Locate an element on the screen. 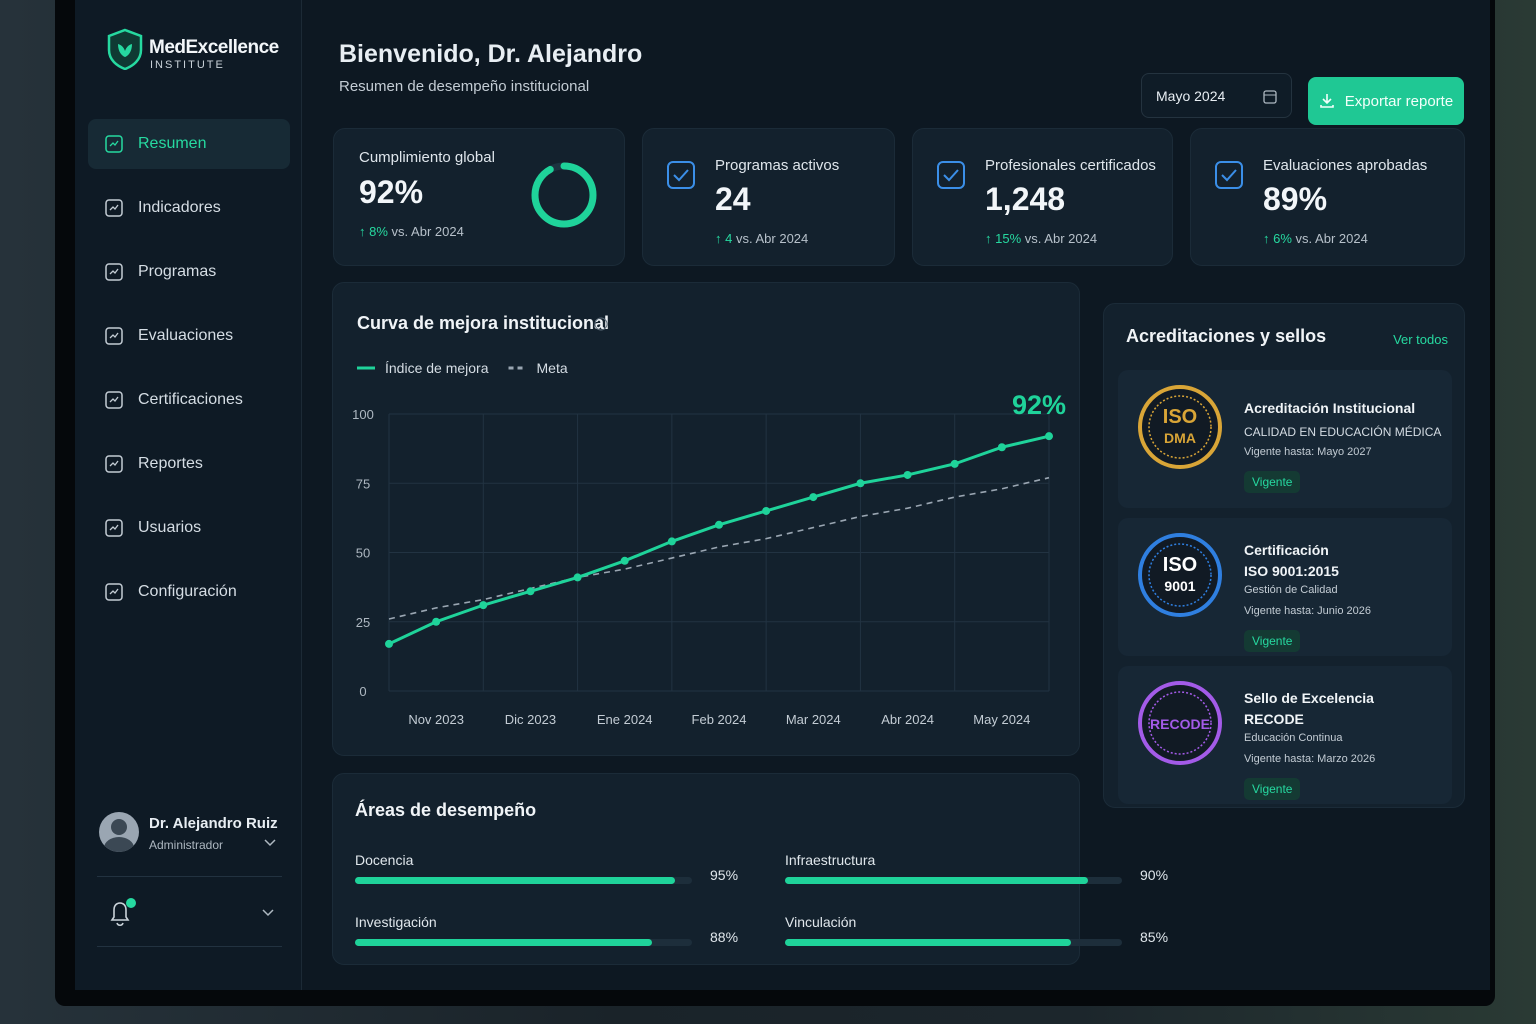 This screenshot has height=1024, width=1536. status-pill: Vigente is located at coordinates (1272, 641).